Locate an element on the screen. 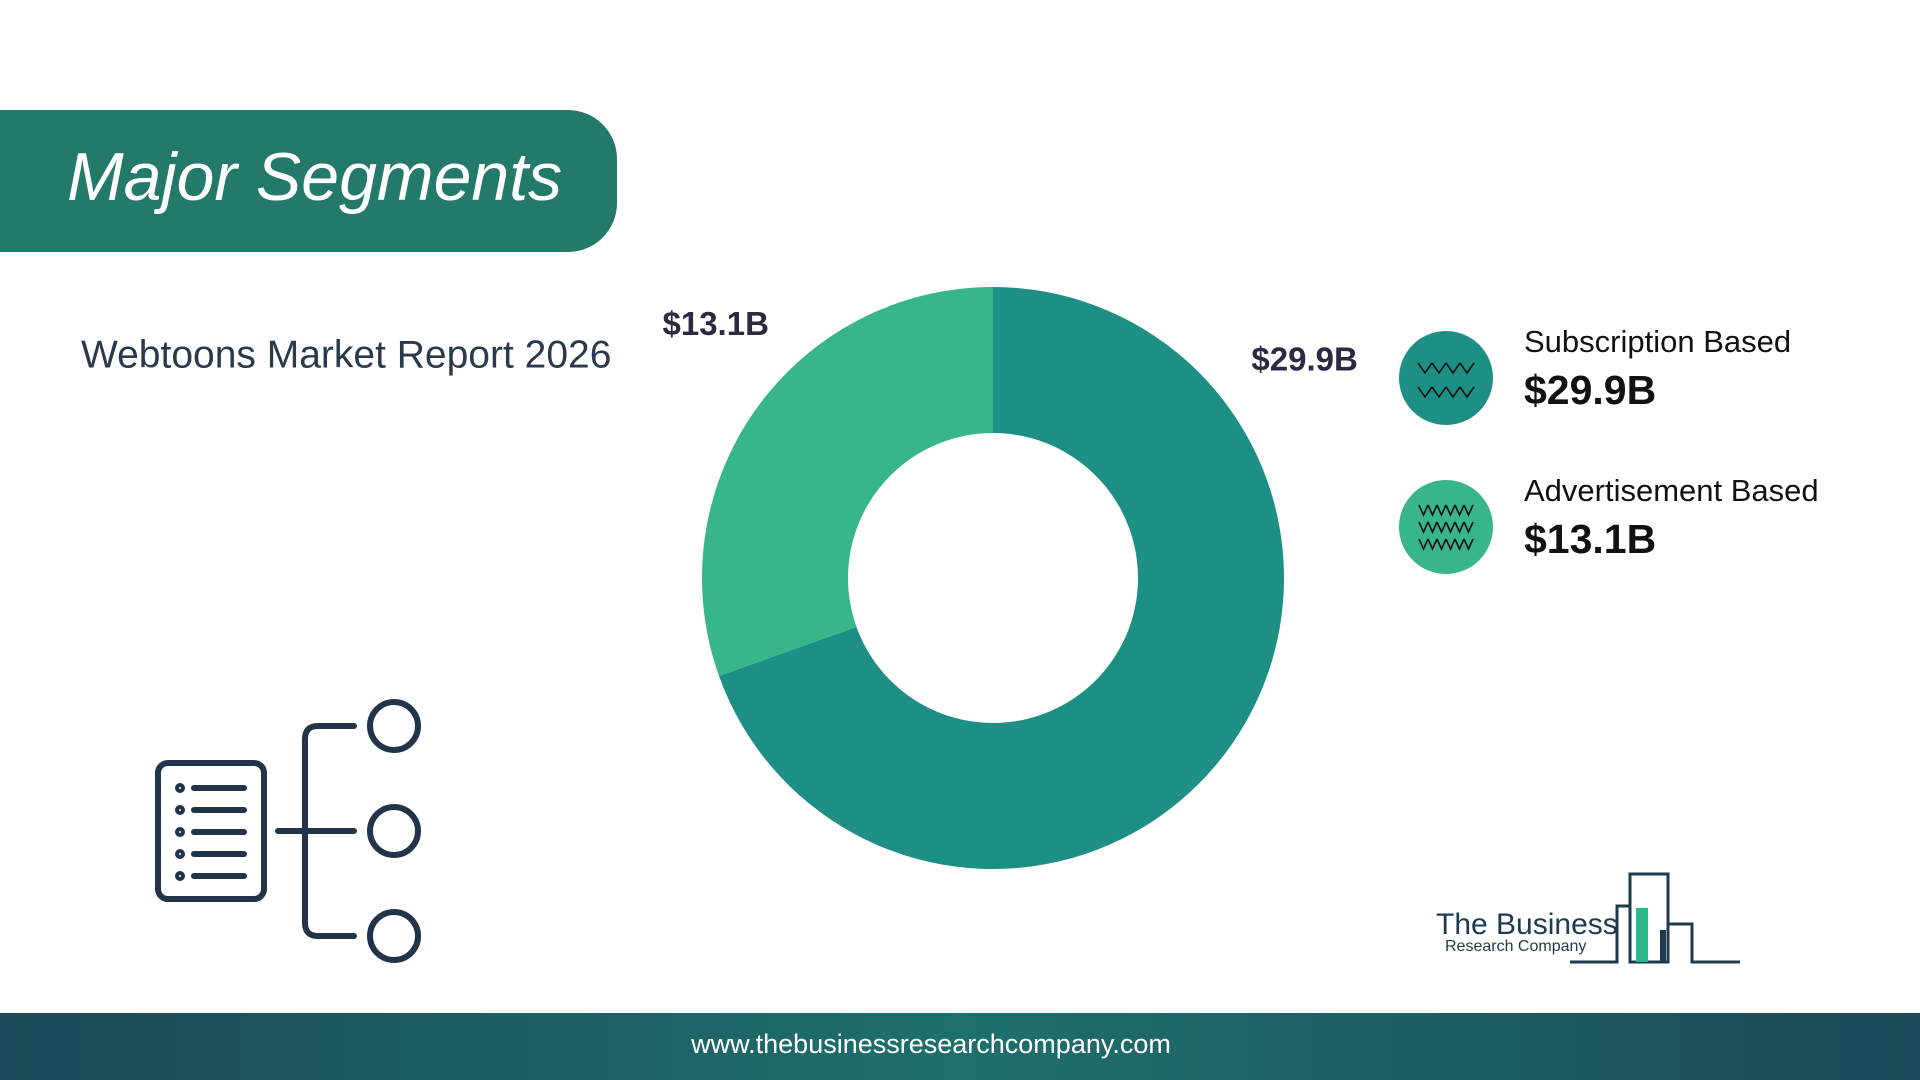 The width and height of the screenshot is (1920, 1080). donut-segment is located at coordinates (847, 481).